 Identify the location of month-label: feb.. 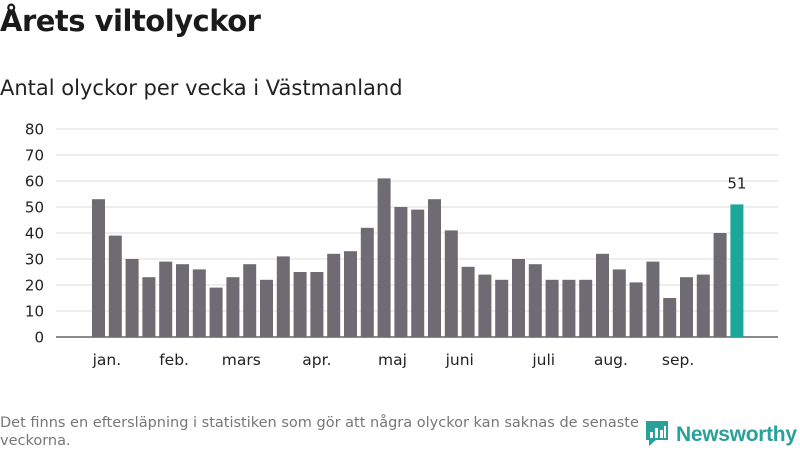
(174, 360).